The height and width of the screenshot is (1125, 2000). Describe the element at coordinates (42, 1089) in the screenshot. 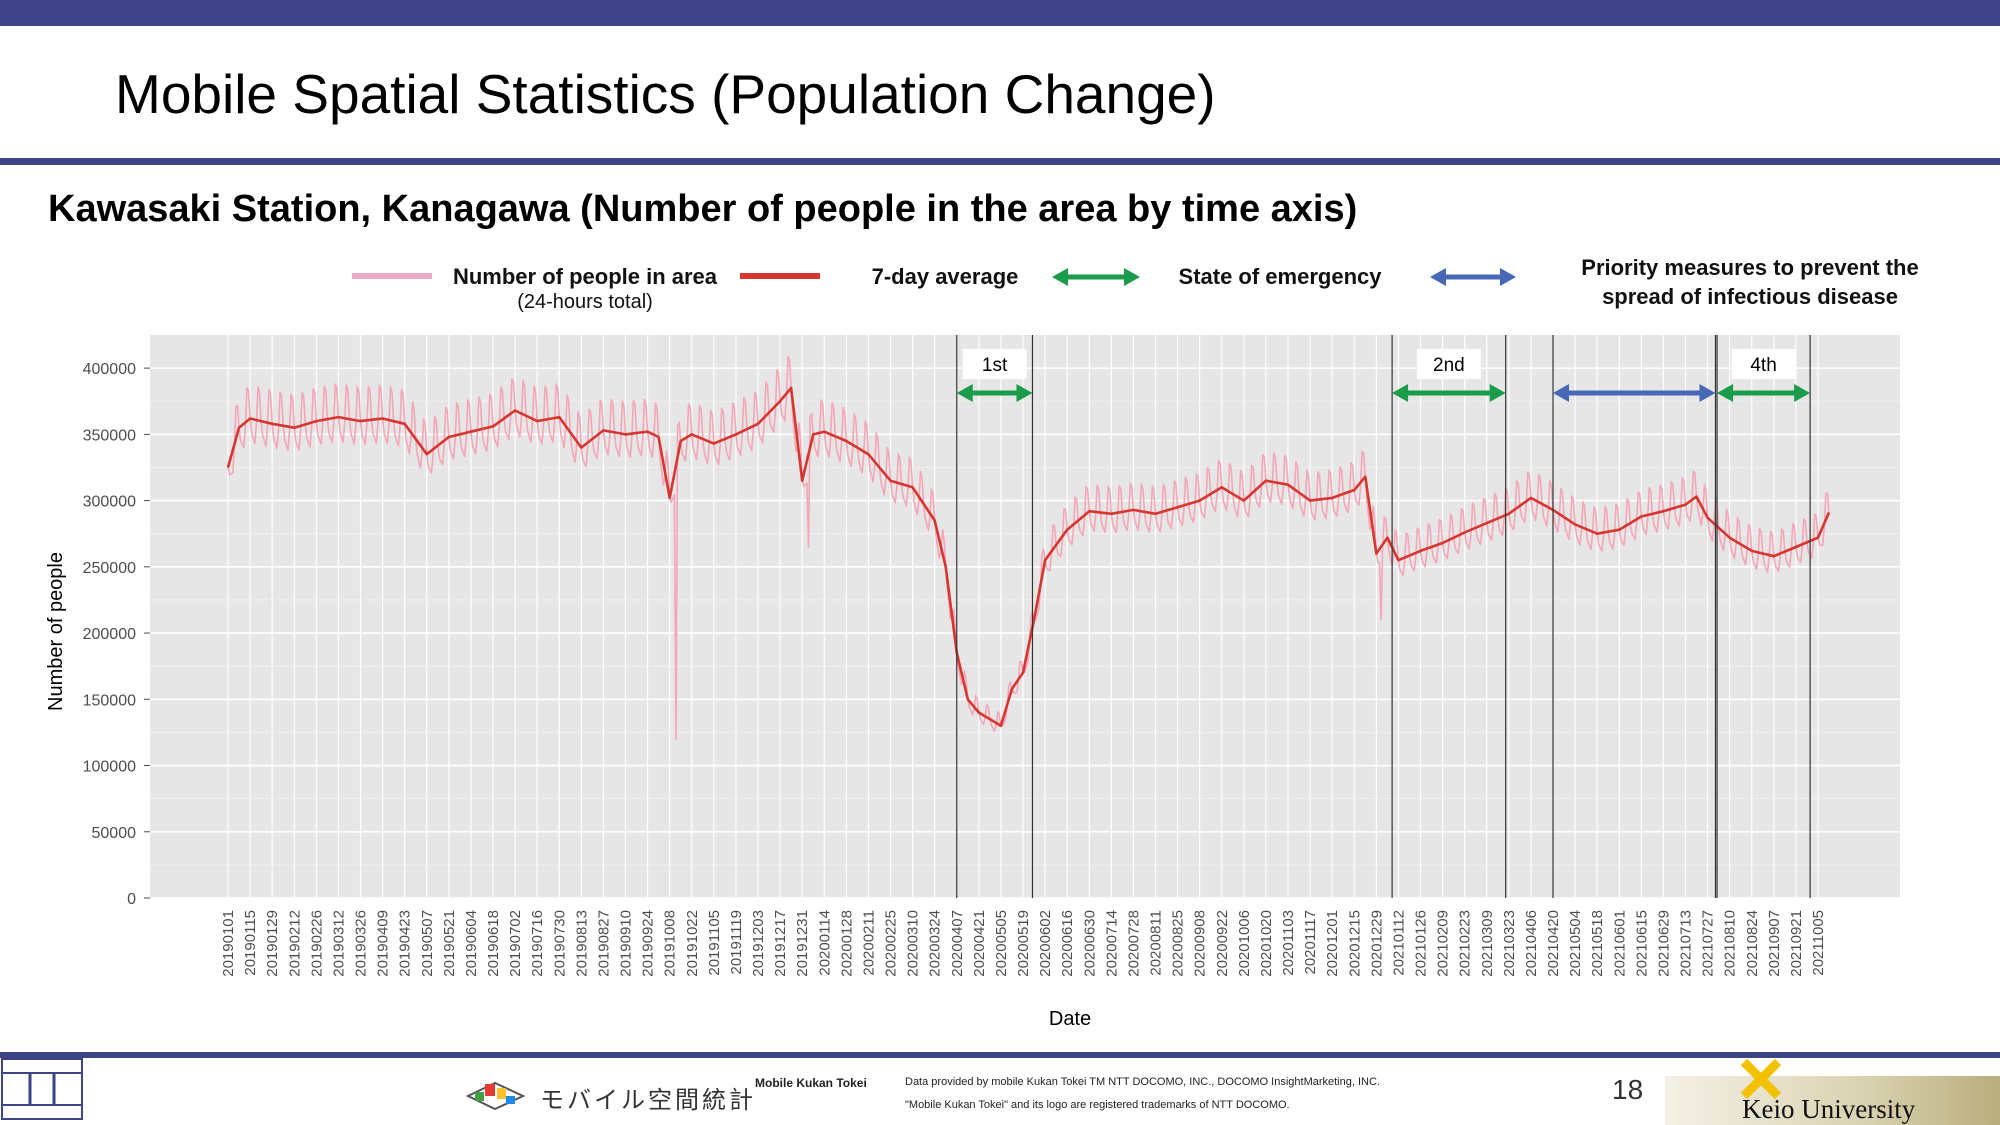

I see `lab-logo` at that location.